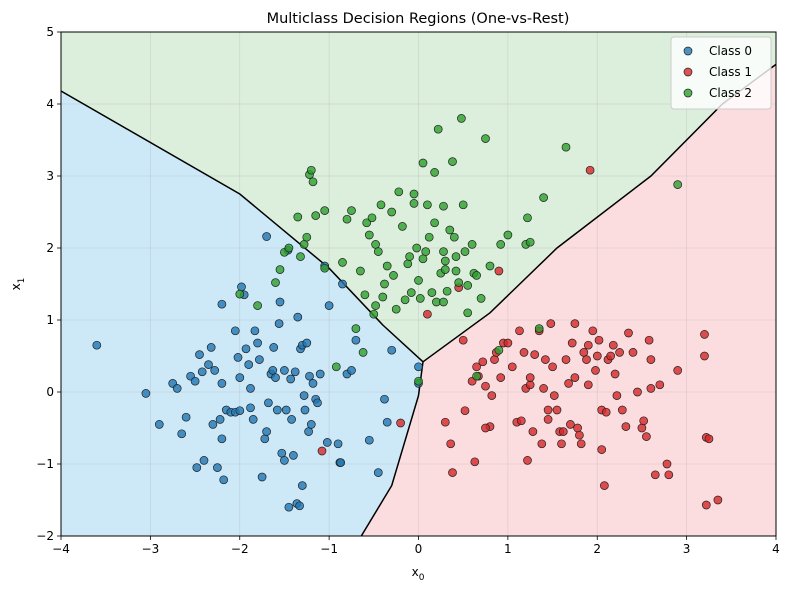 The height and width of the screenshot is (590, 790). I want to click on x-axis-ticks: −4 −3 −2 −1 0 1 2 3 4, so click(416, 546).